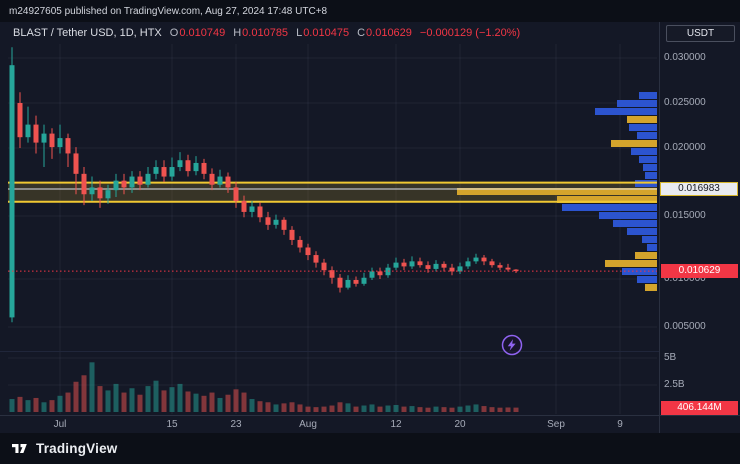 This screenshot has width=740, height=464. What do you see at coordinates (370, 448) in the screenshot?
I see `footer-bar: TradingView` at bounding box center [370, 448].